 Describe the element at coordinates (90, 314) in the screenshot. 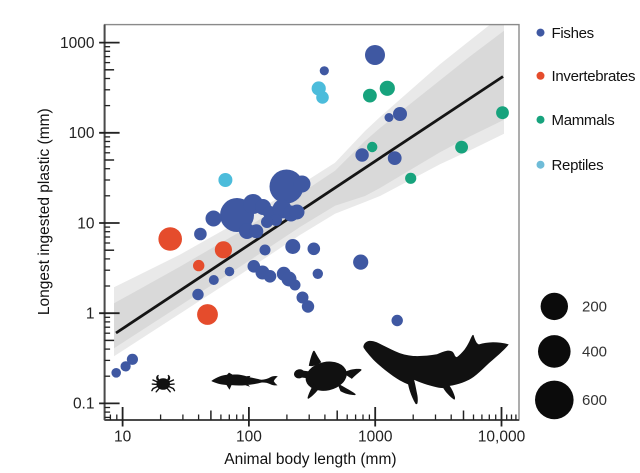

I see `svg-text: 1` at that location.